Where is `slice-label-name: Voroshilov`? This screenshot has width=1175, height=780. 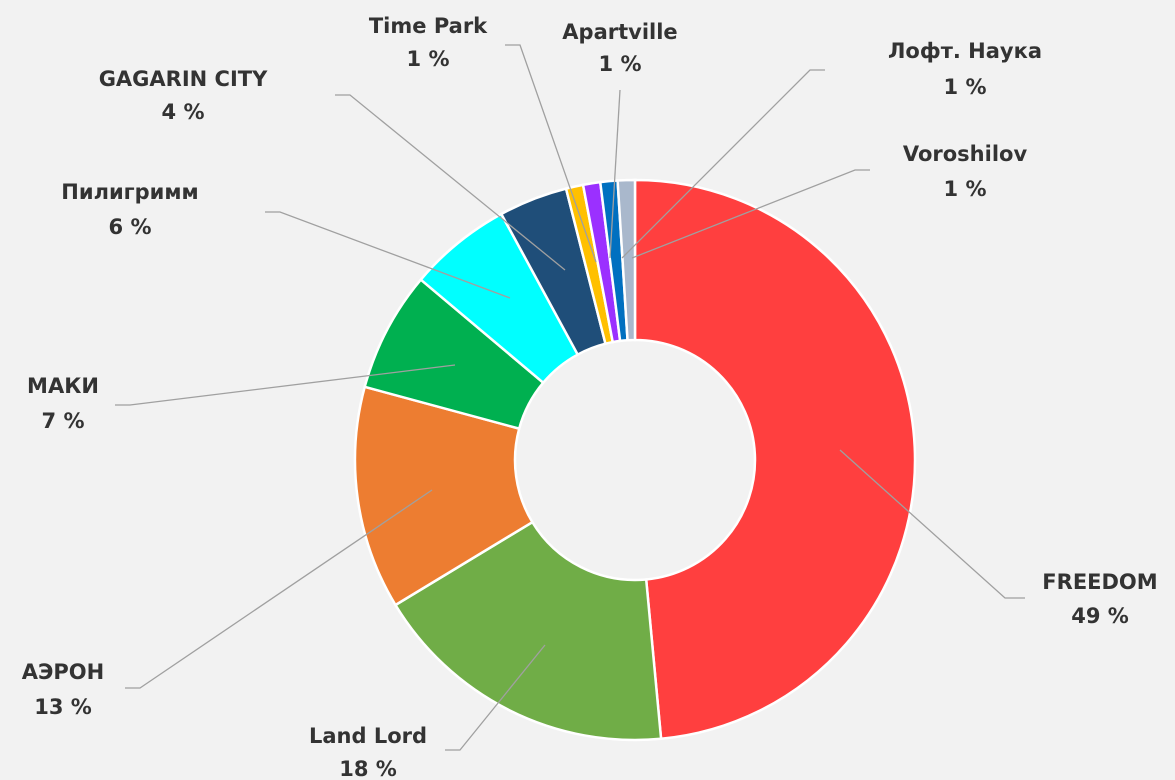 slice-label-name: Voroshilov is located at coordinates (965, 154).